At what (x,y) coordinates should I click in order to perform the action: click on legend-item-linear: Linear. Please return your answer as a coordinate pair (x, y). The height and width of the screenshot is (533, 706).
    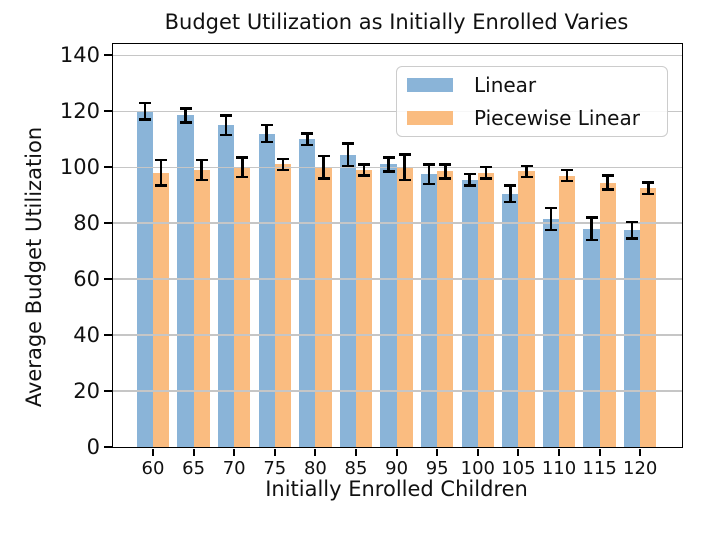
    Looking at the image, I should click on (532, 85).